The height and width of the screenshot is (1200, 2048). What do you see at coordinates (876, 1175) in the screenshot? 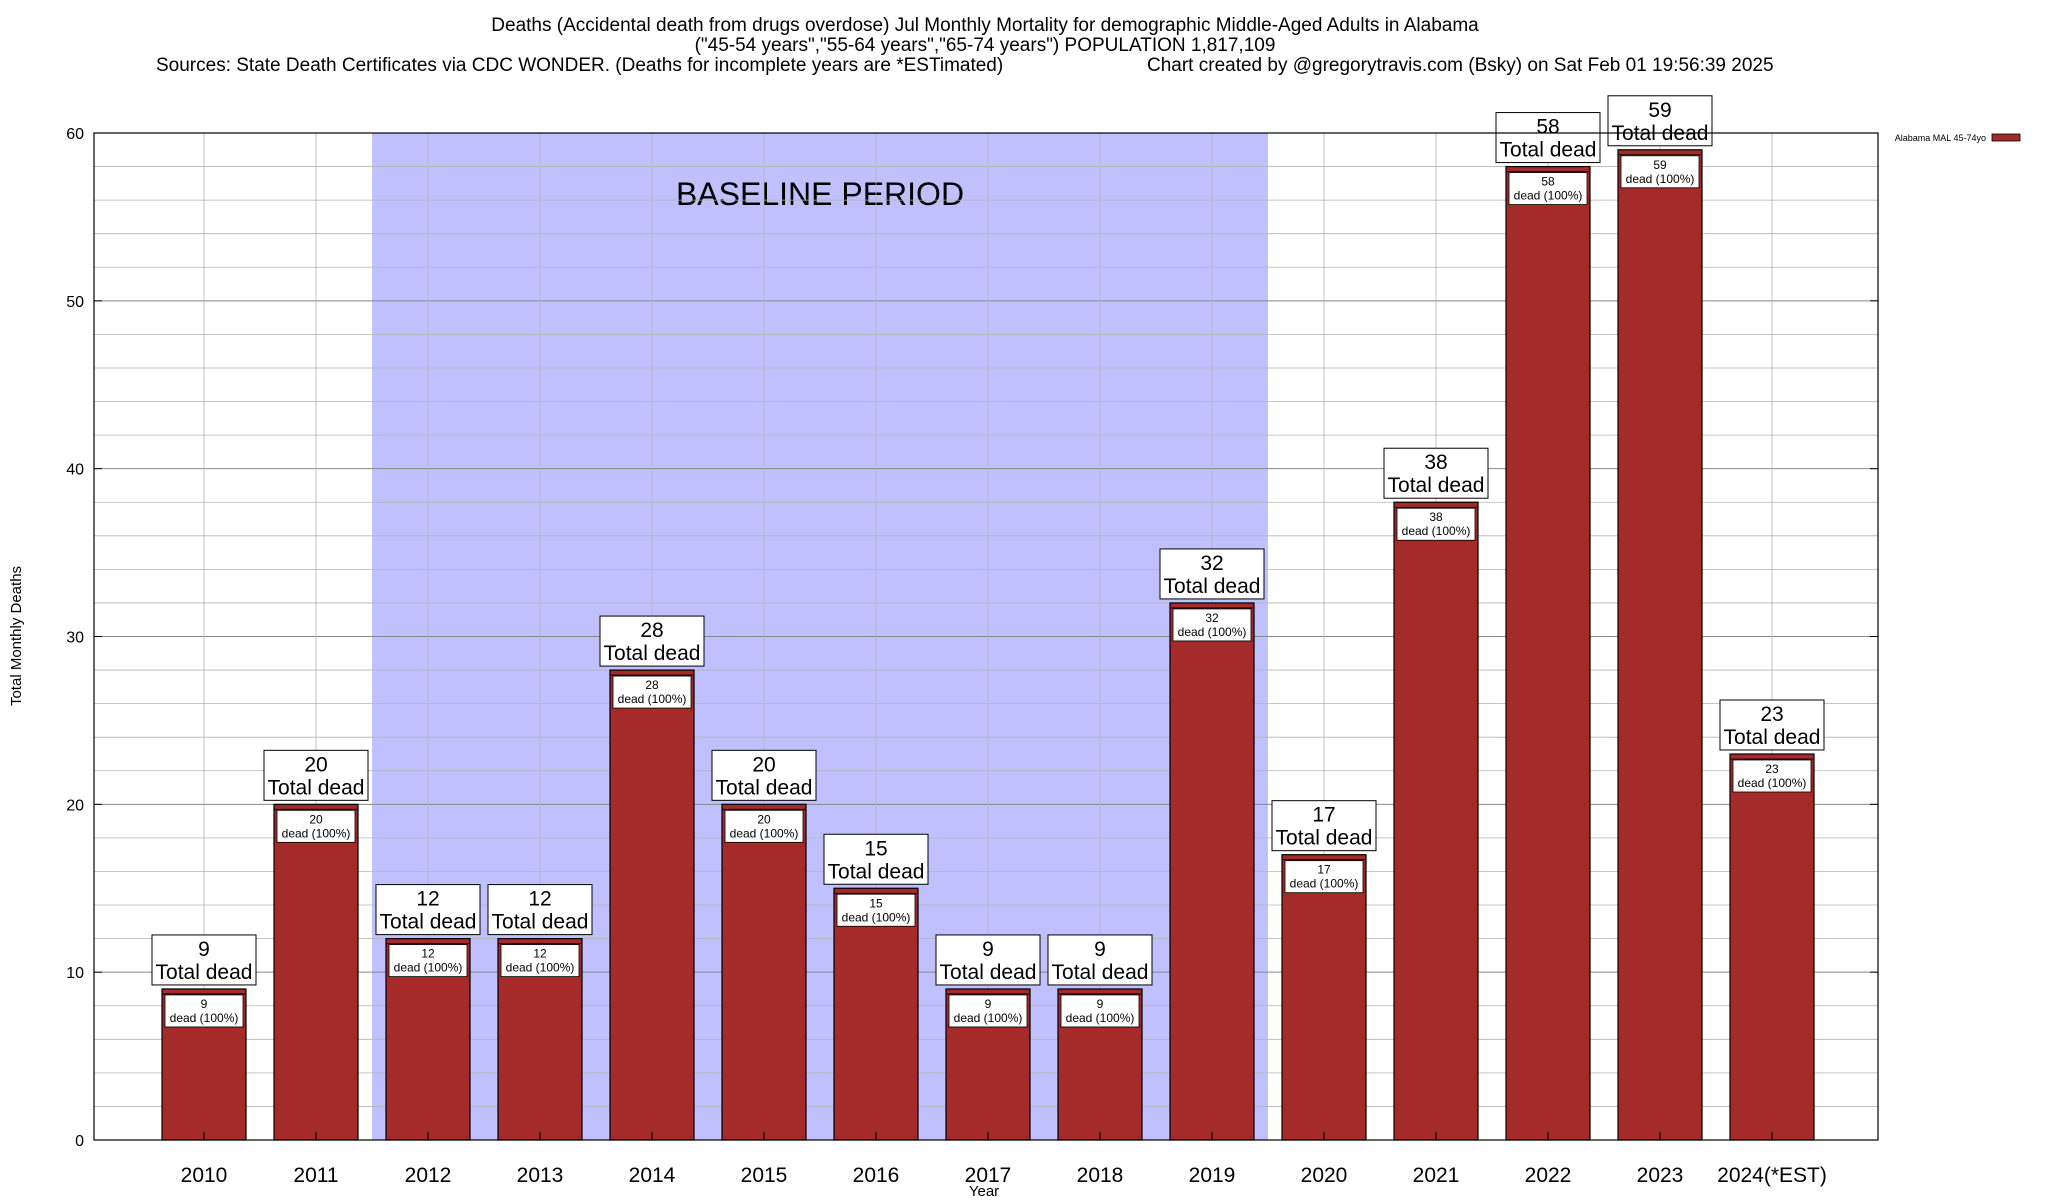
I see `x-tick-label: 2016` at bounding box center [876, 1175].